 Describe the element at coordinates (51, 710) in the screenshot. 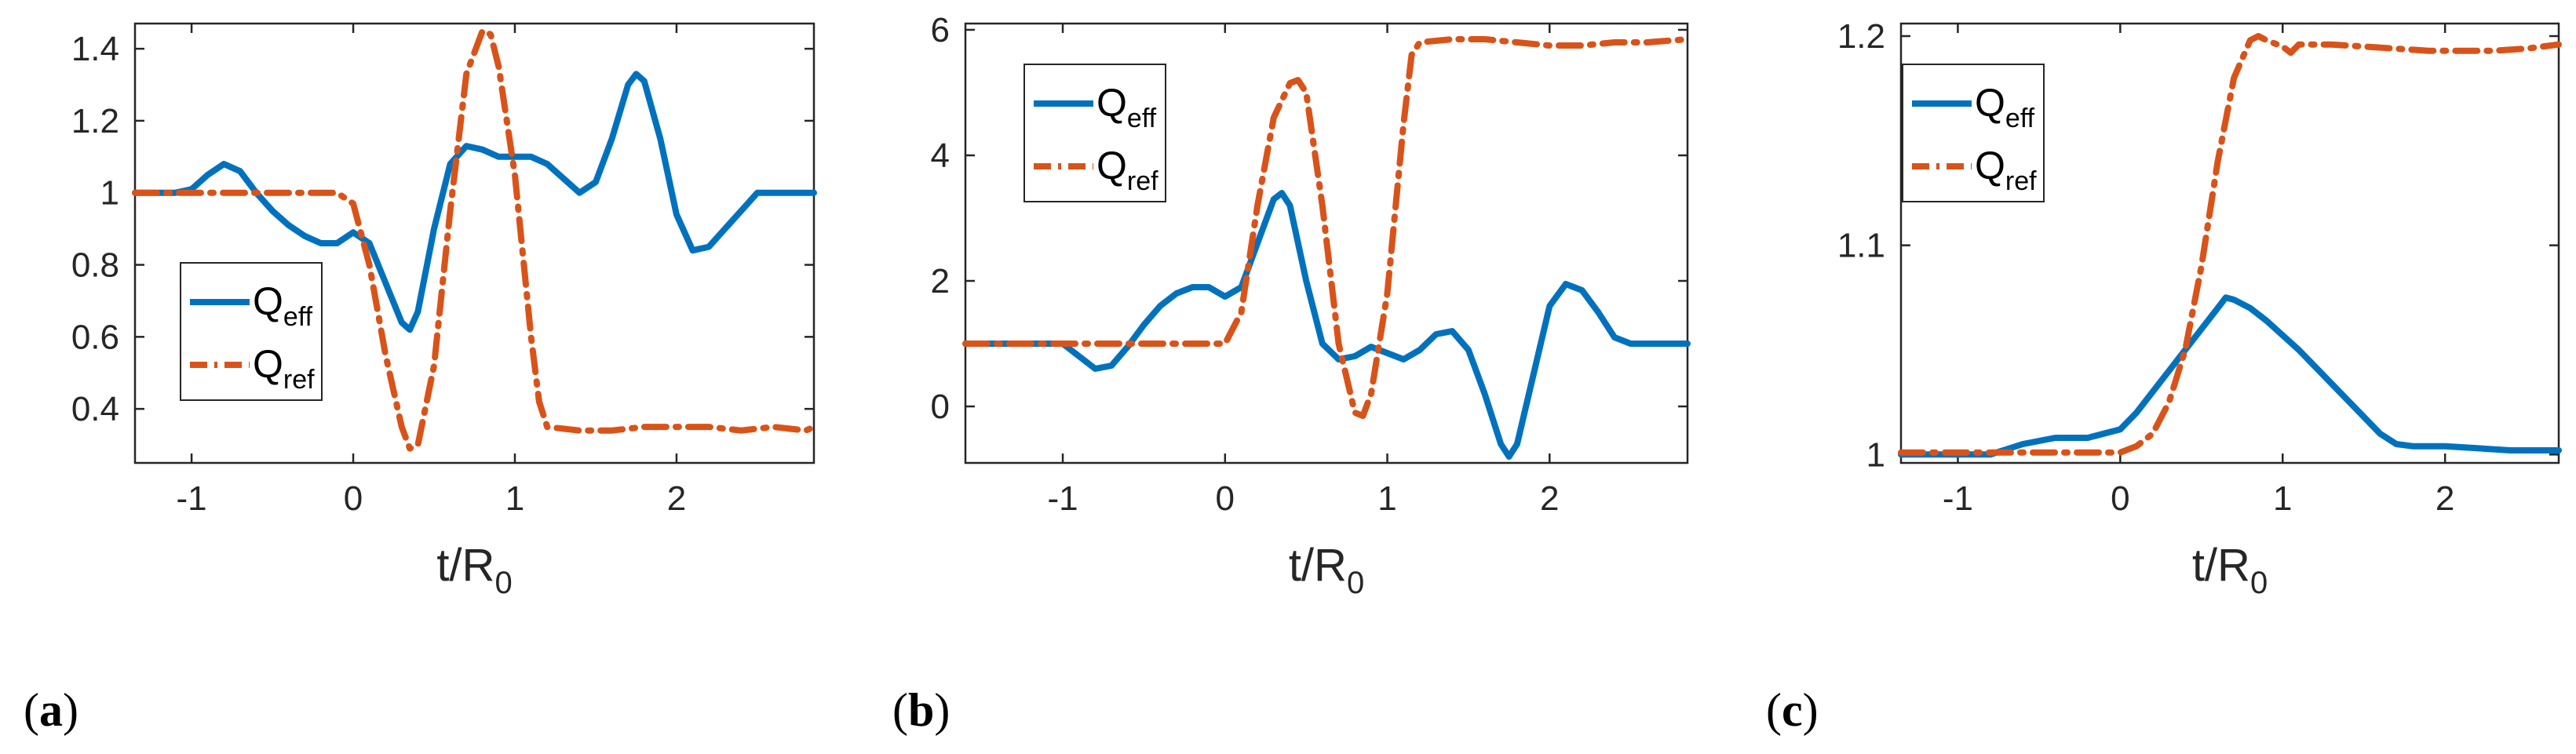

I see `panel-label: (a)` at that location.